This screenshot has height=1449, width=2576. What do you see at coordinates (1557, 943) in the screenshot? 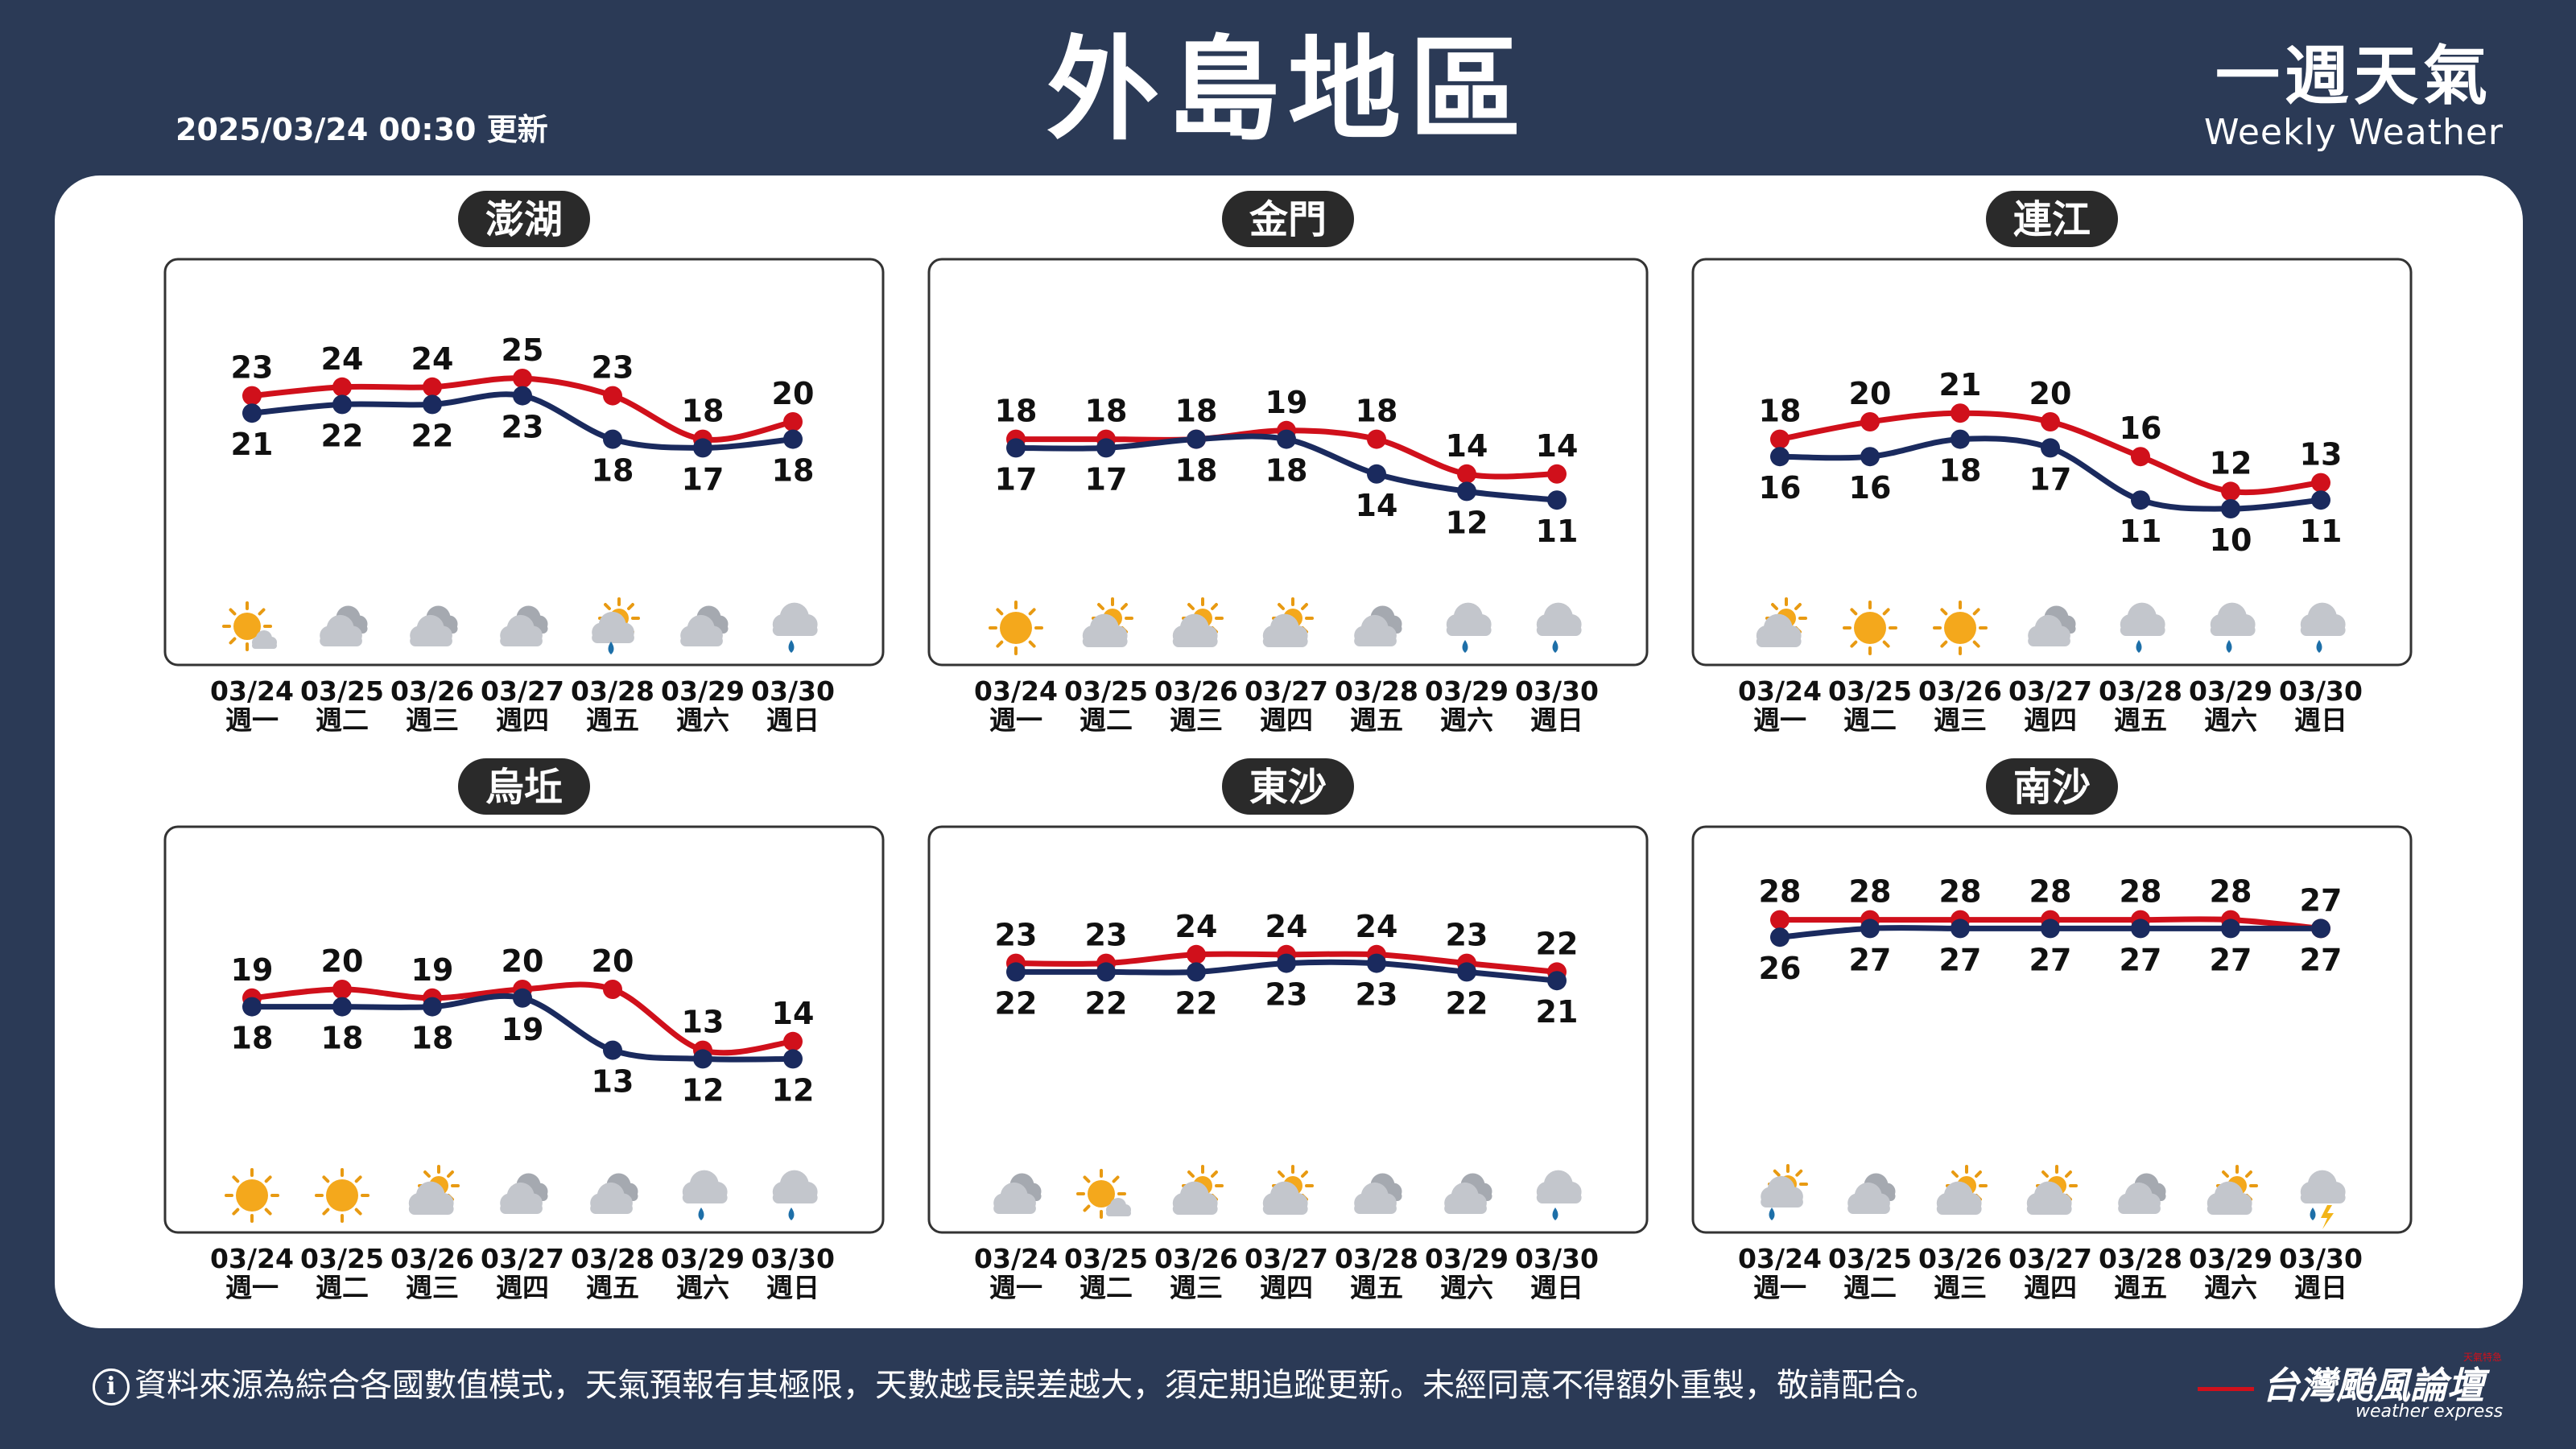
I see `high-temp-label: 22` at bounding box center [1557, 943].